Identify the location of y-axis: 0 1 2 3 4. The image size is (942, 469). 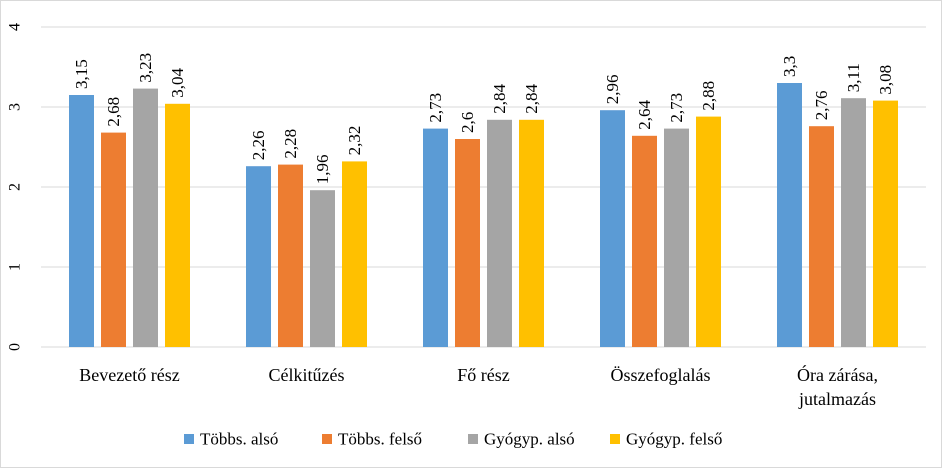
(15, 187).